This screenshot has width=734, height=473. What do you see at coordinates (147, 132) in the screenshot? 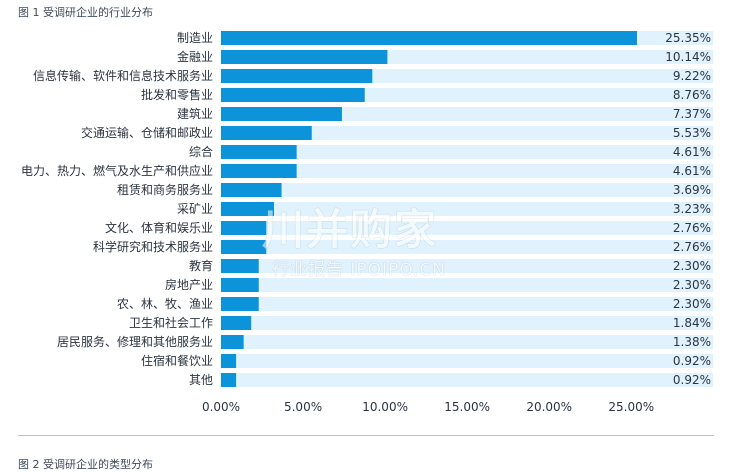
I see `category-label: 交通运输、仓储和邮政业` at bounding box center [147, 132].